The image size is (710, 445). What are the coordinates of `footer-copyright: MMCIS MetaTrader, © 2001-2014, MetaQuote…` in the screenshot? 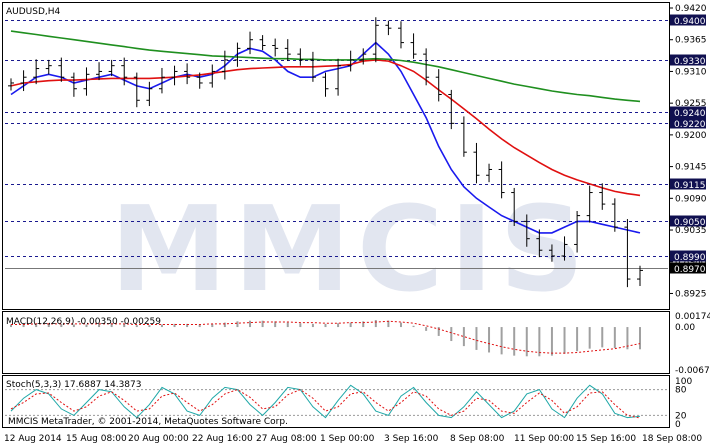 It's located at (148, 422).